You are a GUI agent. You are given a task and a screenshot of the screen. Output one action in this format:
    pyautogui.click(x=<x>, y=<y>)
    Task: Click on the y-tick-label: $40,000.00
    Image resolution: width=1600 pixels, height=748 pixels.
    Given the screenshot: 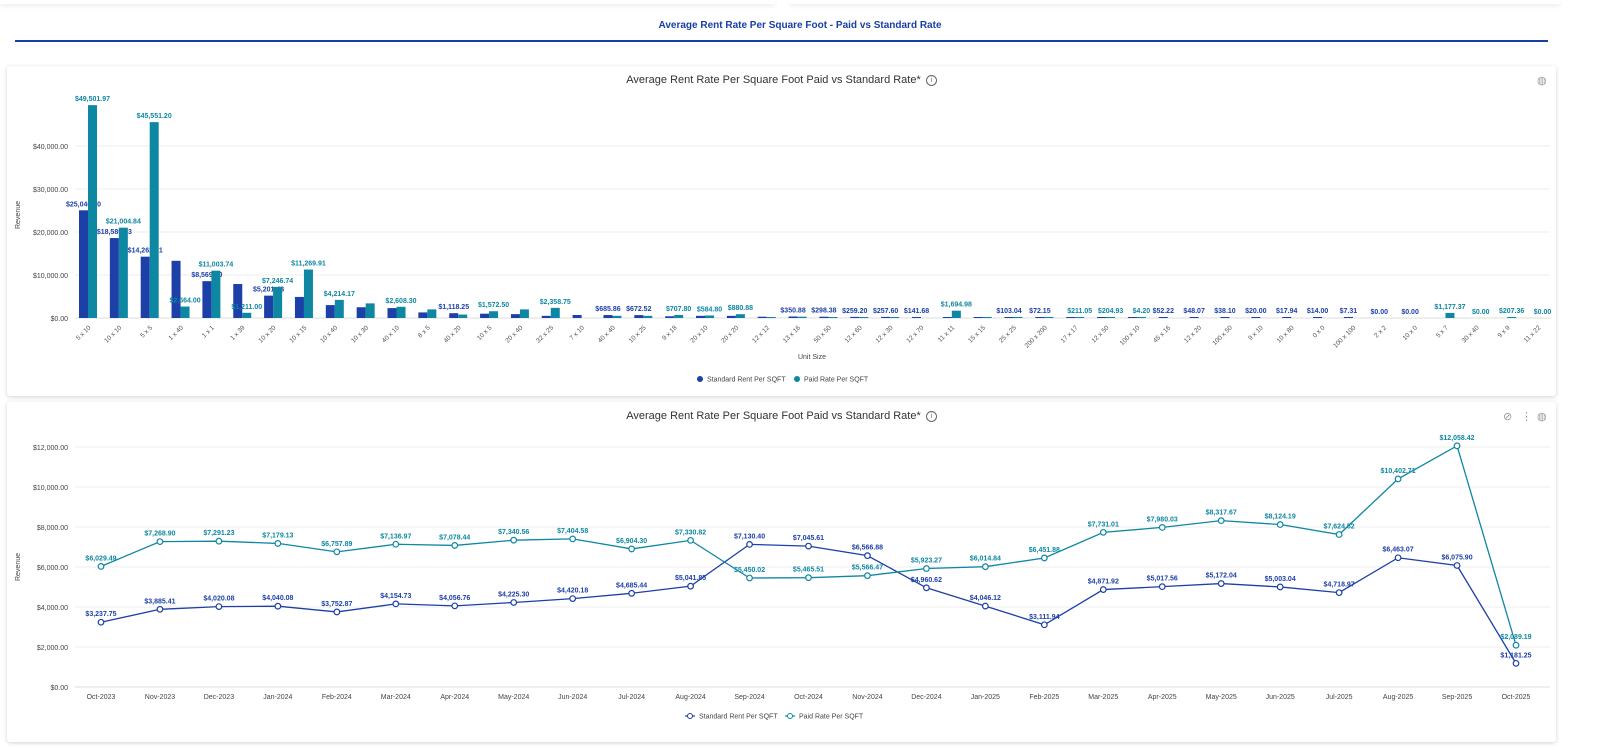 What is the action you would take?
    pyautogui.click(x=50, y=147)
    